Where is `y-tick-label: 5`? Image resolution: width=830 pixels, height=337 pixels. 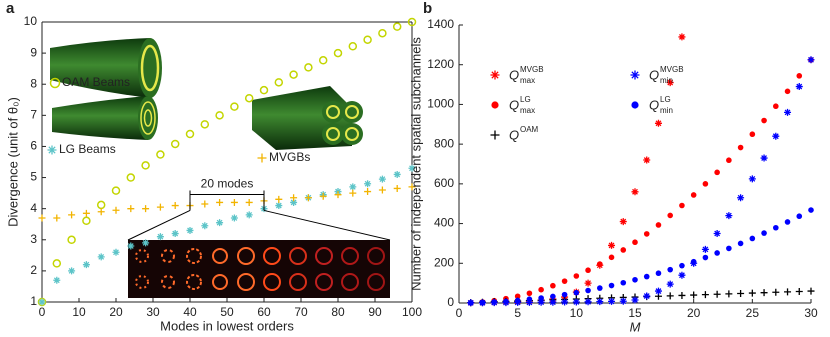 y-tick-label: 5 is located at coordinates (33, 177).